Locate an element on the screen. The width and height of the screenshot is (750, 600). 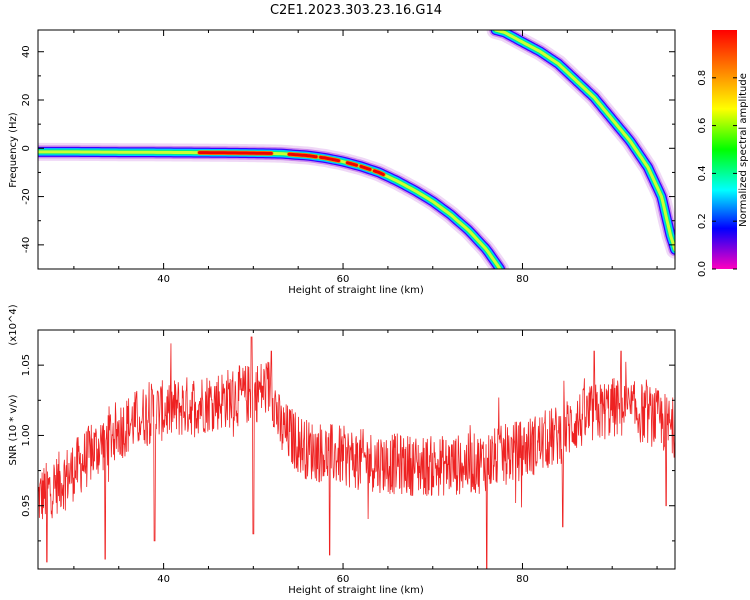
colorbar-tick-label: 0.4 is located at coordinates (702, 173).